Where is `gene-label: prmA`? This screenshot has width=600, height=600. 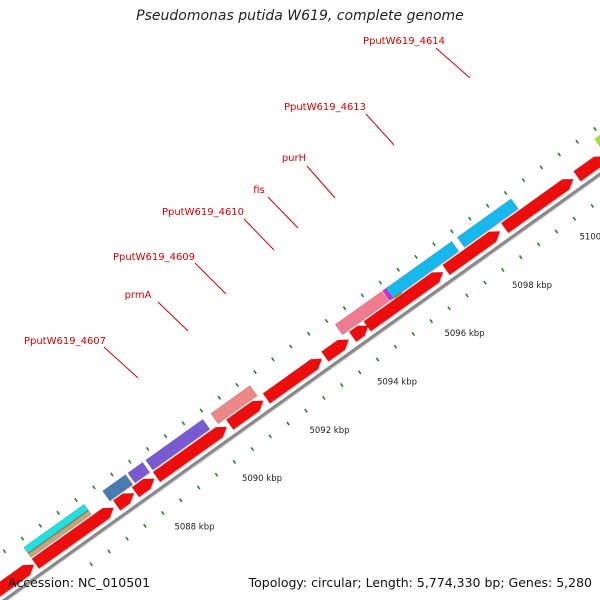 gene-label: prmA is located at coordinates (138, 295).